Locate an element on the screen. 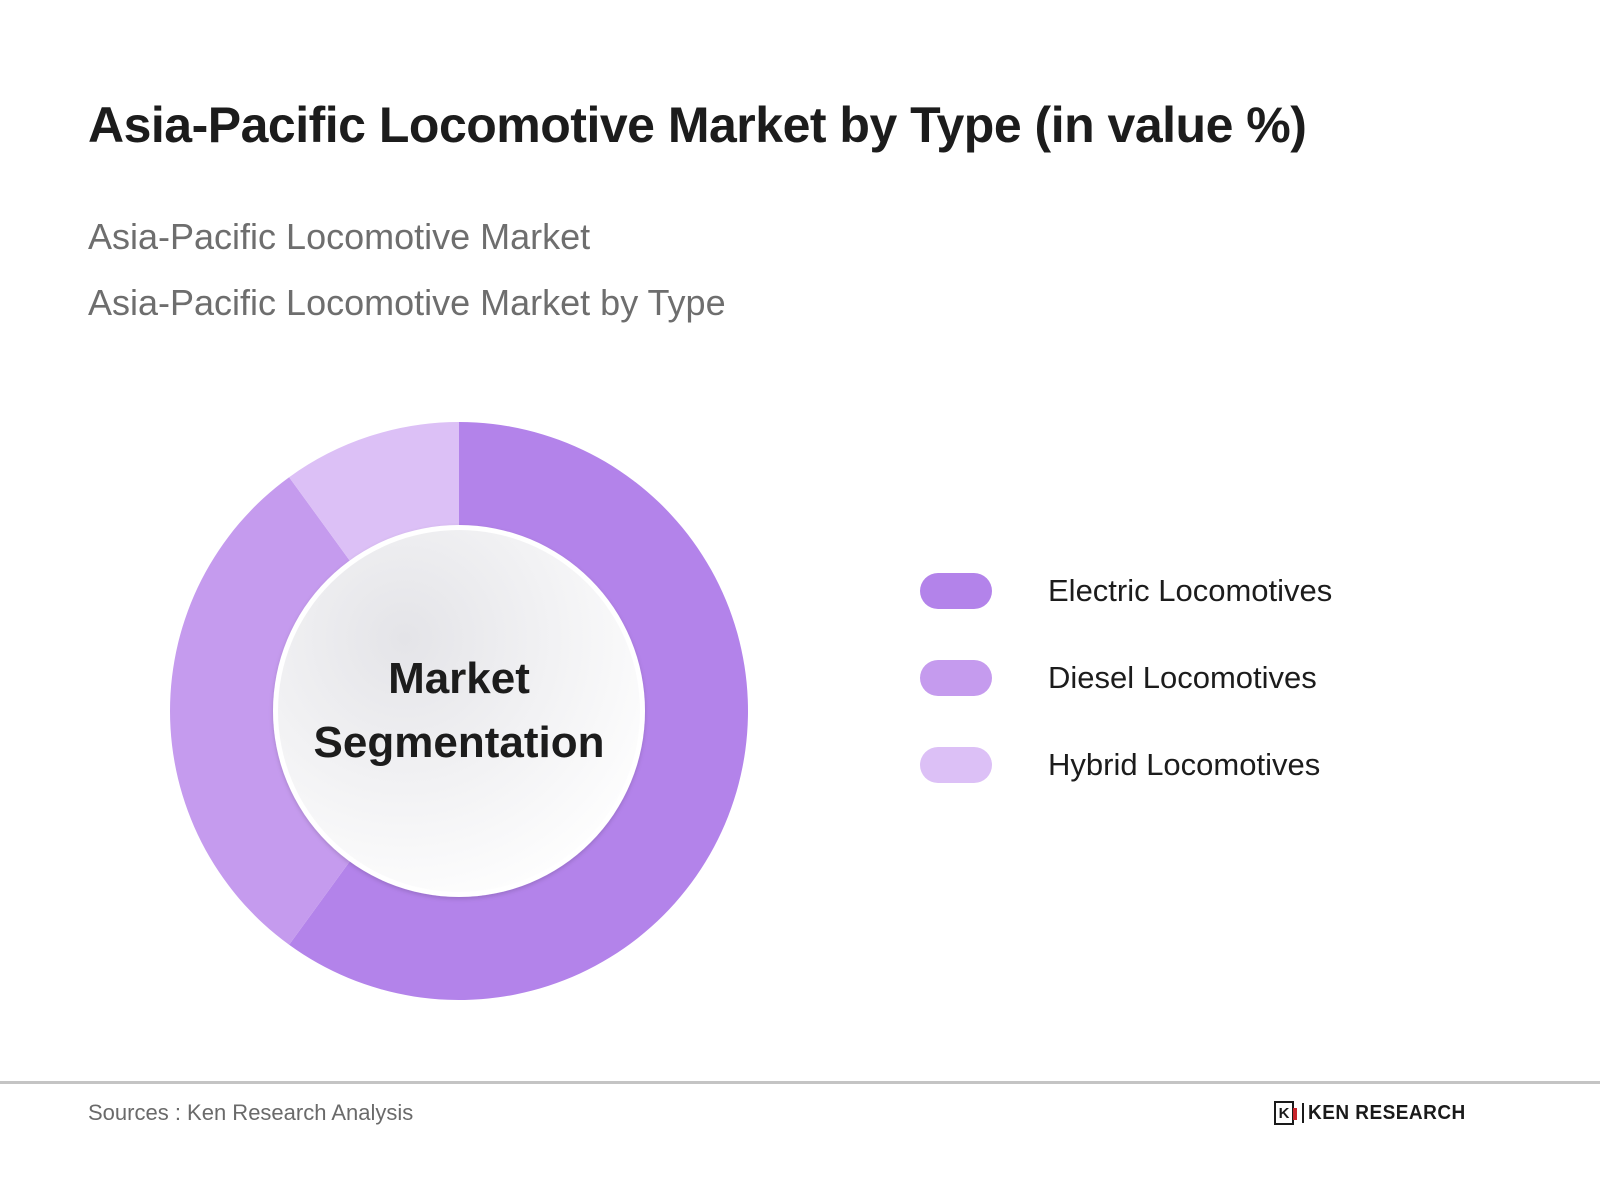 The height and width of the screenshot is (1200, 1600). legend-item-electric: Electric Locomotives is located at coordinates (1126, 591).